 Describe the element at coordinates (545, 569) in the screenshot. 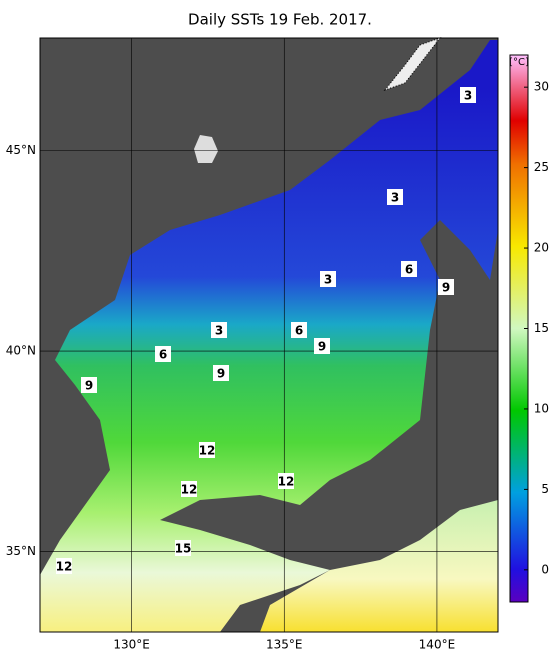

I see `colorbar-tick-label: 0` at that location.